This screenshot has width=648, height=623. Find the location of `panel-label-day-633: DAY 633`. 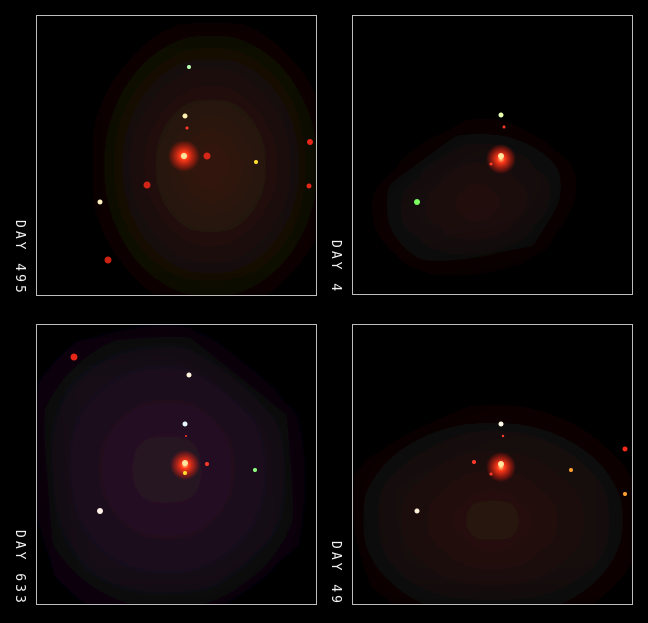

panel-label-day-633: DAY 633 is located at coordinates (19, 568).